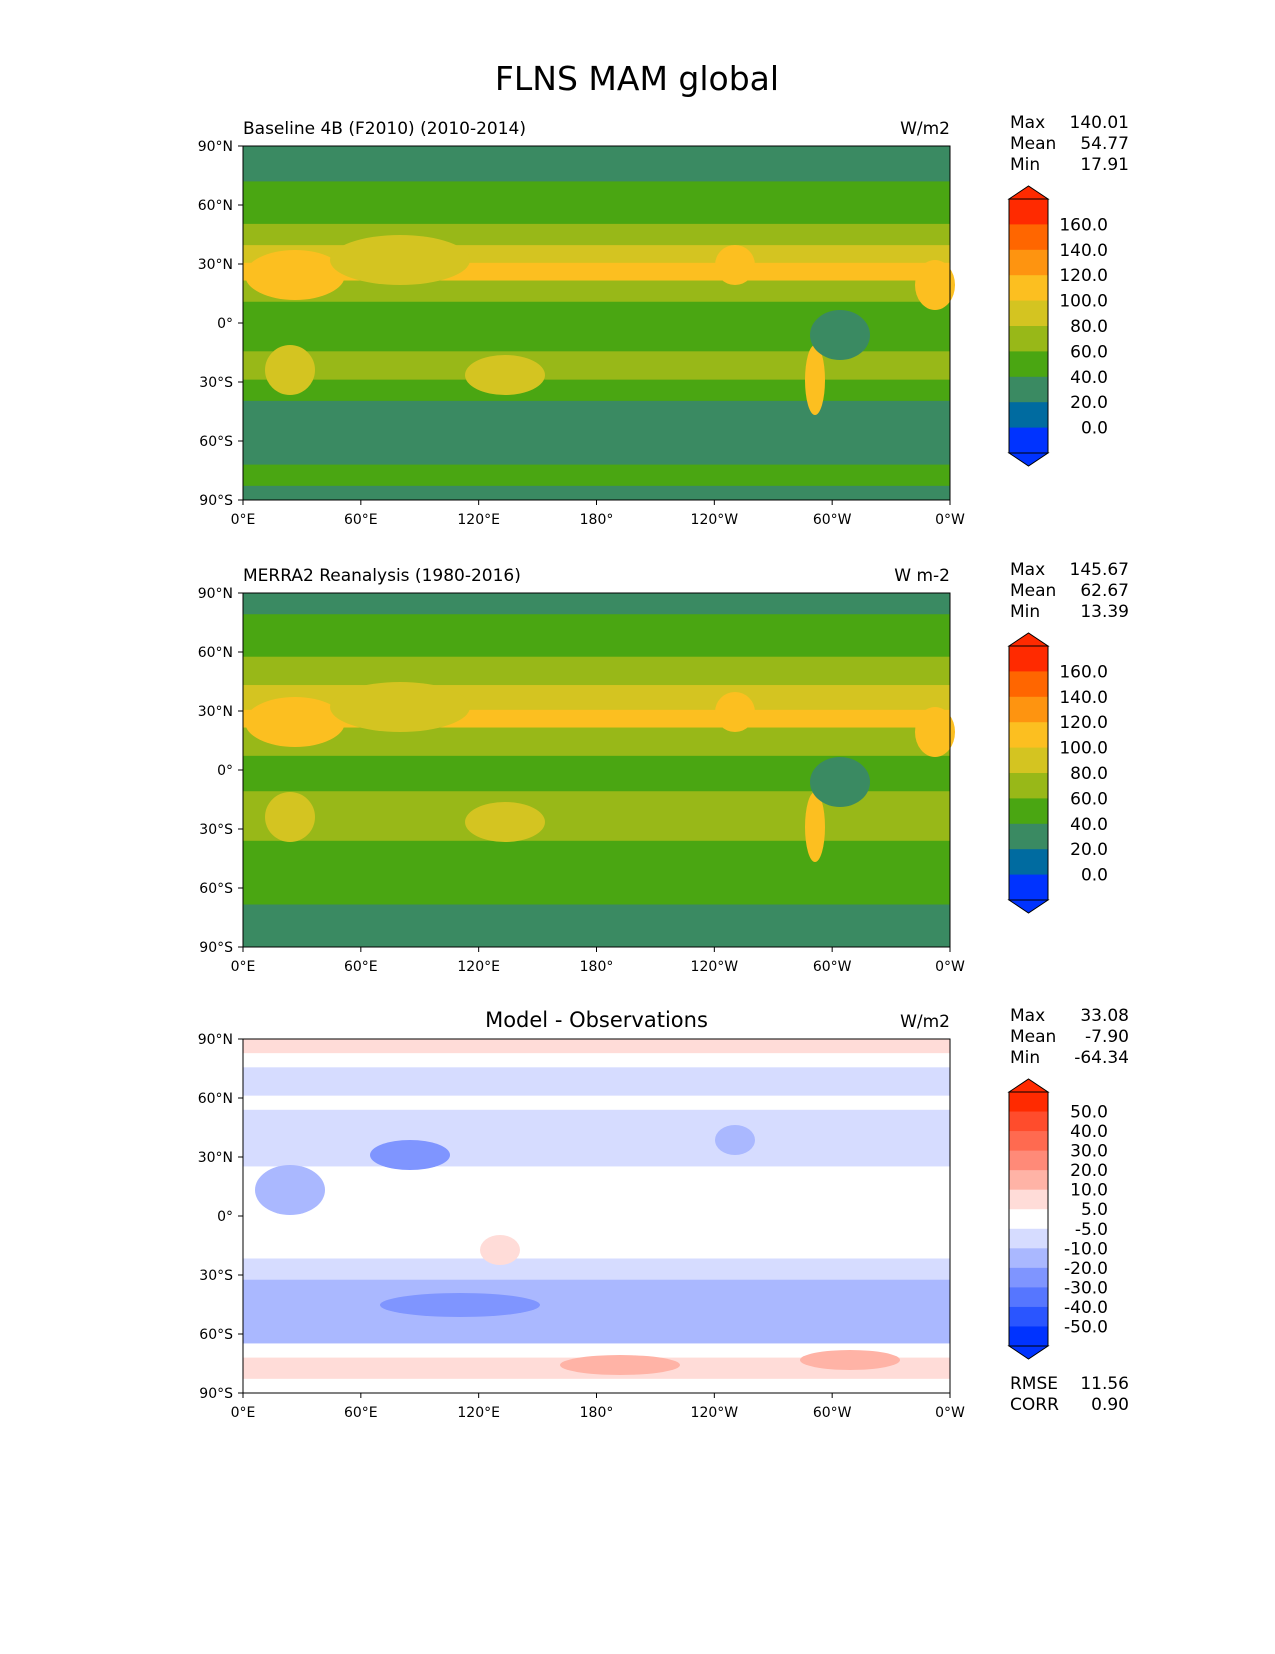  Describe the element at coordinates (1086, 1249) in the screenshot. I see `colorbar-label: -10.0` at that location.